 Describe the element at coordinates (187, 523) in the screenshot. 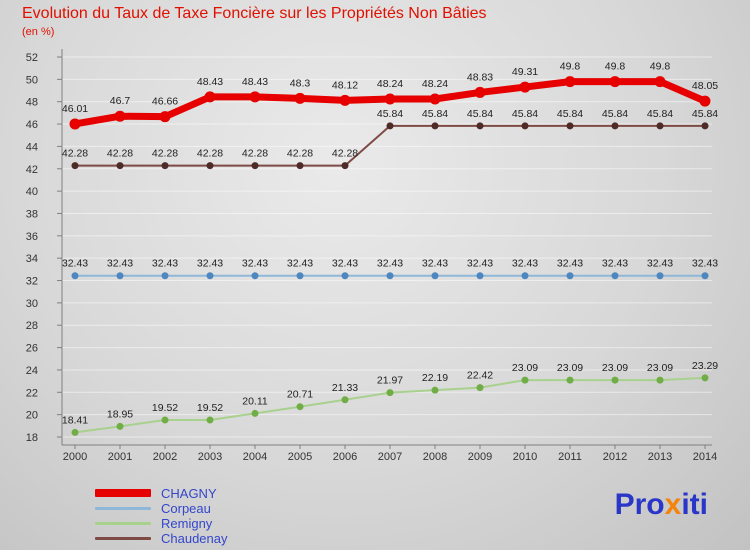

I see `legend-label: Remigny` at that location.